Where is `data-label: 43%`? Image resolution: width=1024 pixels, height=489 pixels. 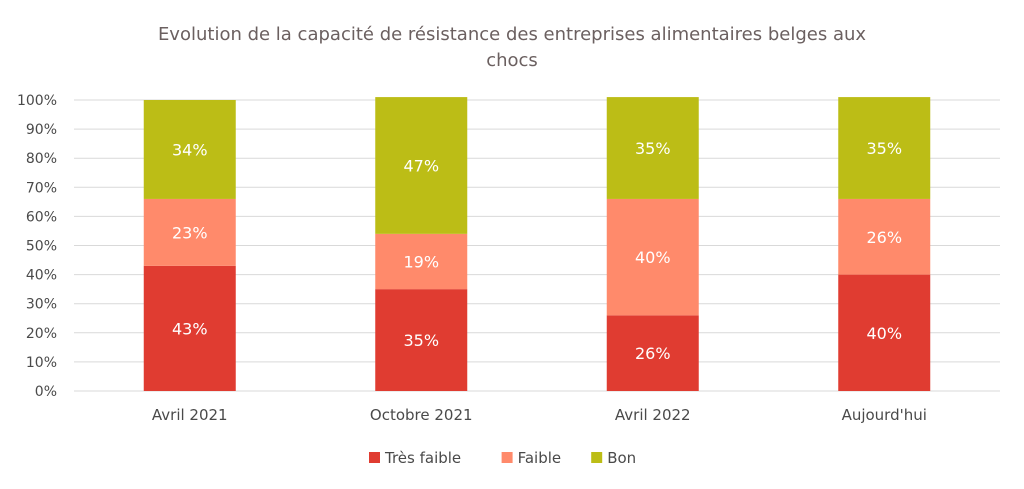
data-label: 43% is located at coordinates (190, 328).